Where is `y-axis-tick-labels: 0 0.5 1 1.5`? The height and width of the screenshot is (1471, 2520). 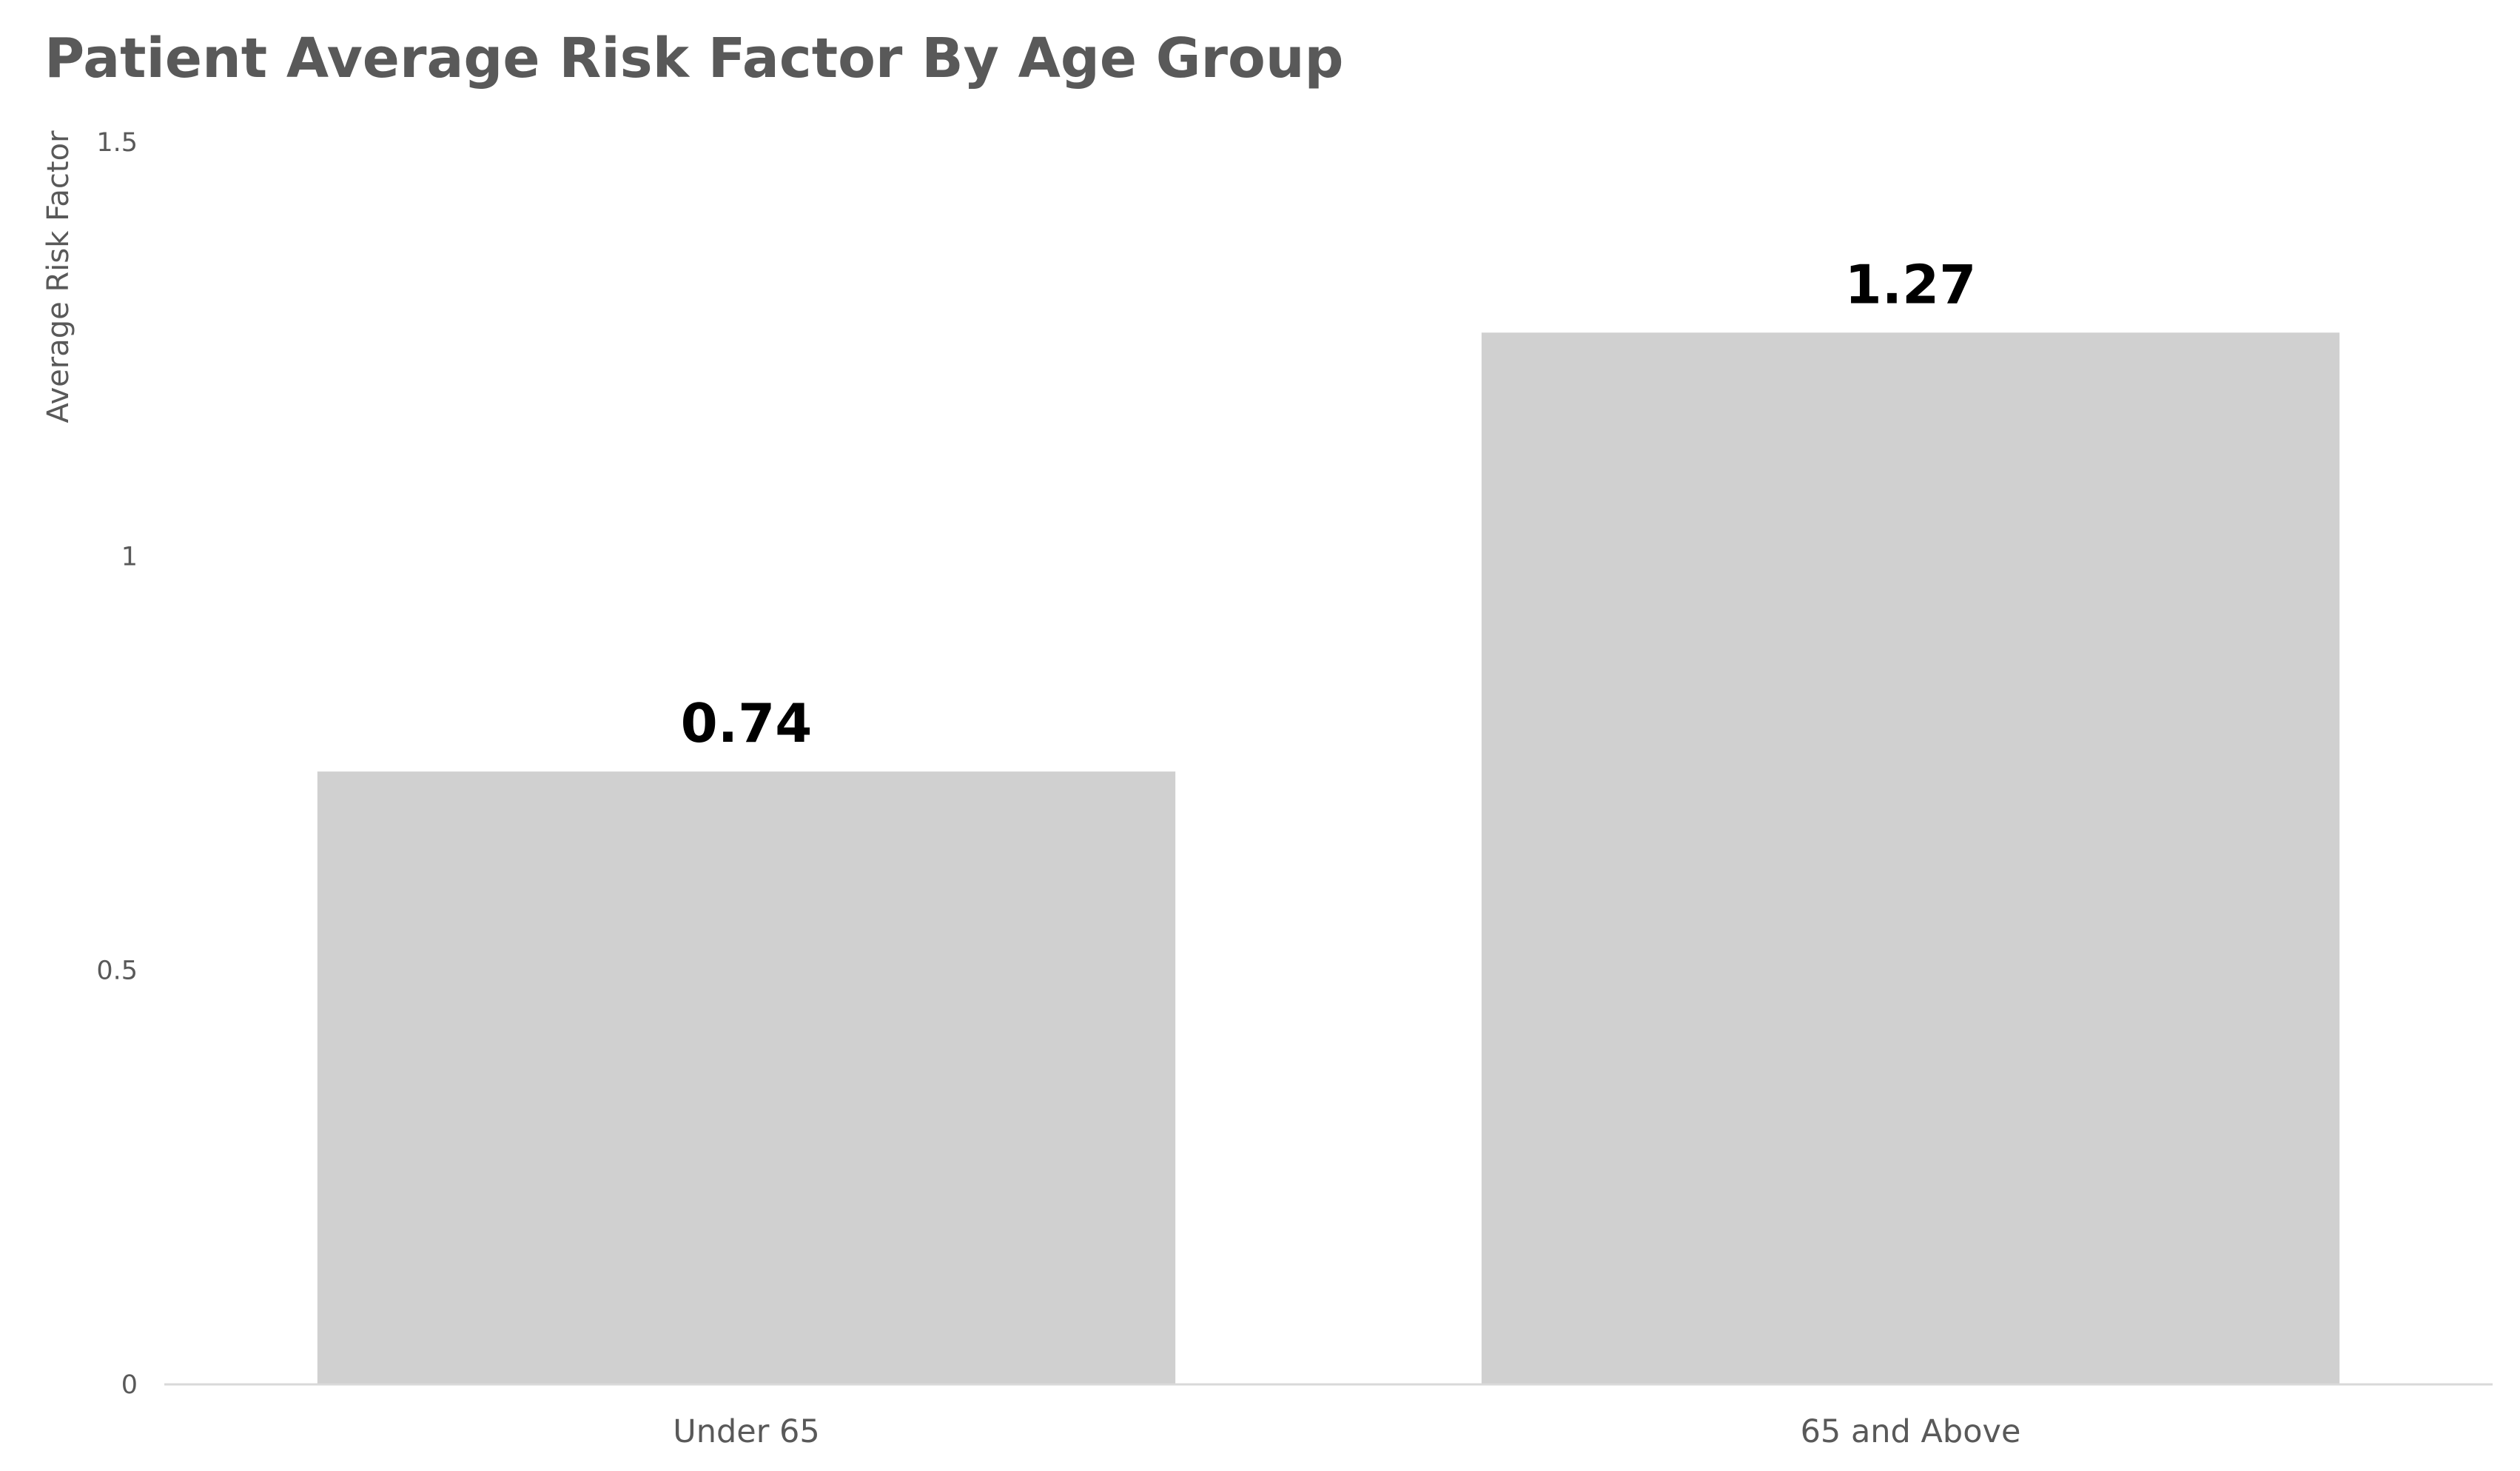 y-axis-tick-labels: 0 0.5 1 1.5 is located at coordinates (117, 764).